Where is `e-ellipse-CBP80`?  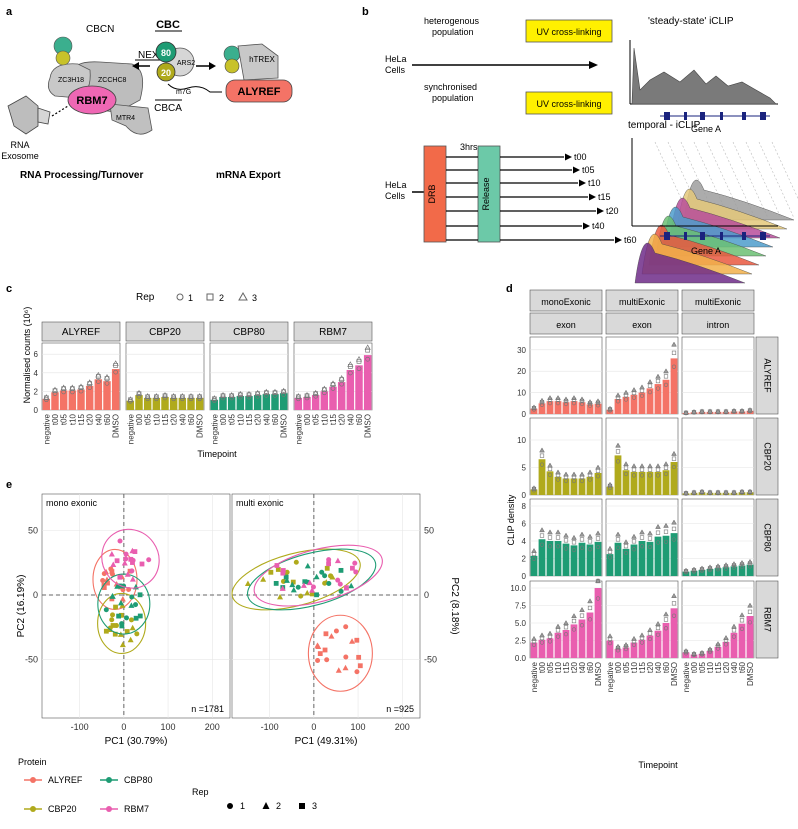 e-ellipse-CBP80 is located at coordinates (311, 579).